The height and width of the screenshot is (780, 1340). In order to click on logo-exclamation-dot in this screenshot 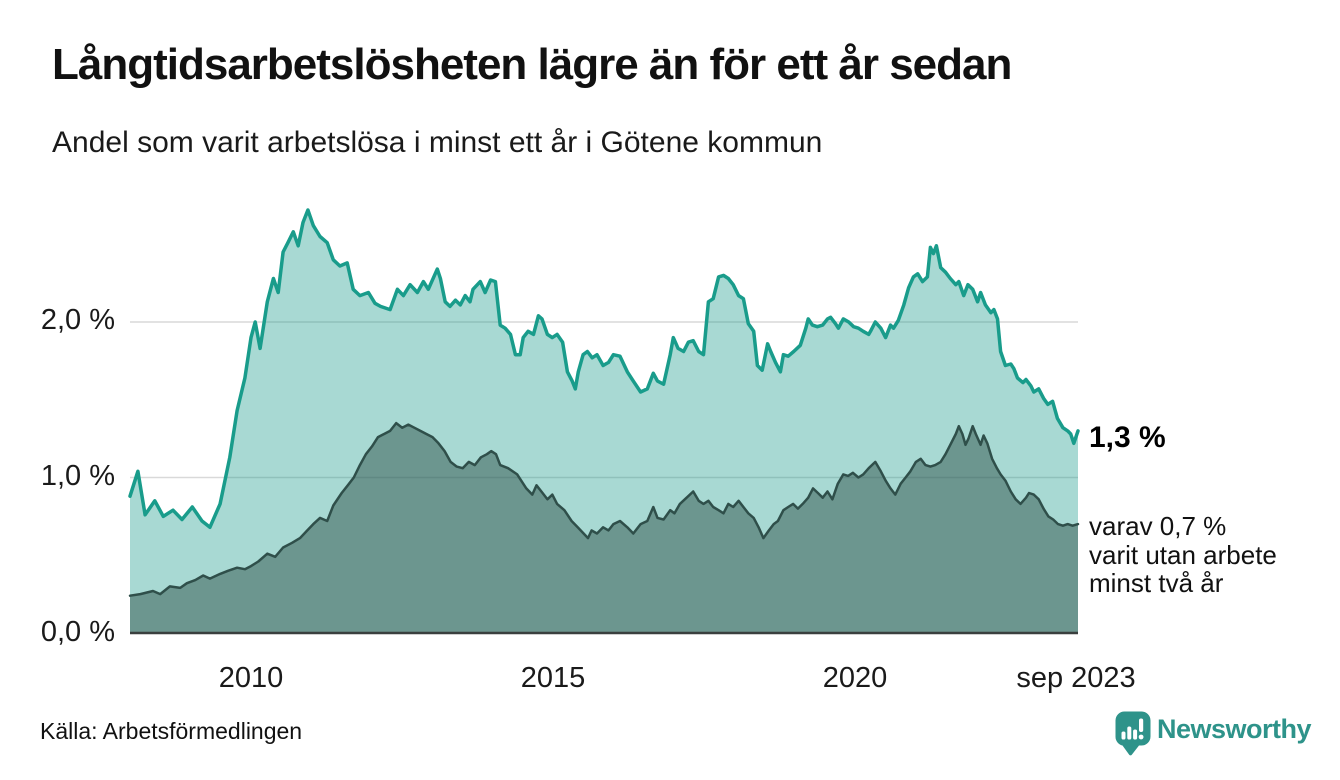, I will do `click(1141, 737)`.